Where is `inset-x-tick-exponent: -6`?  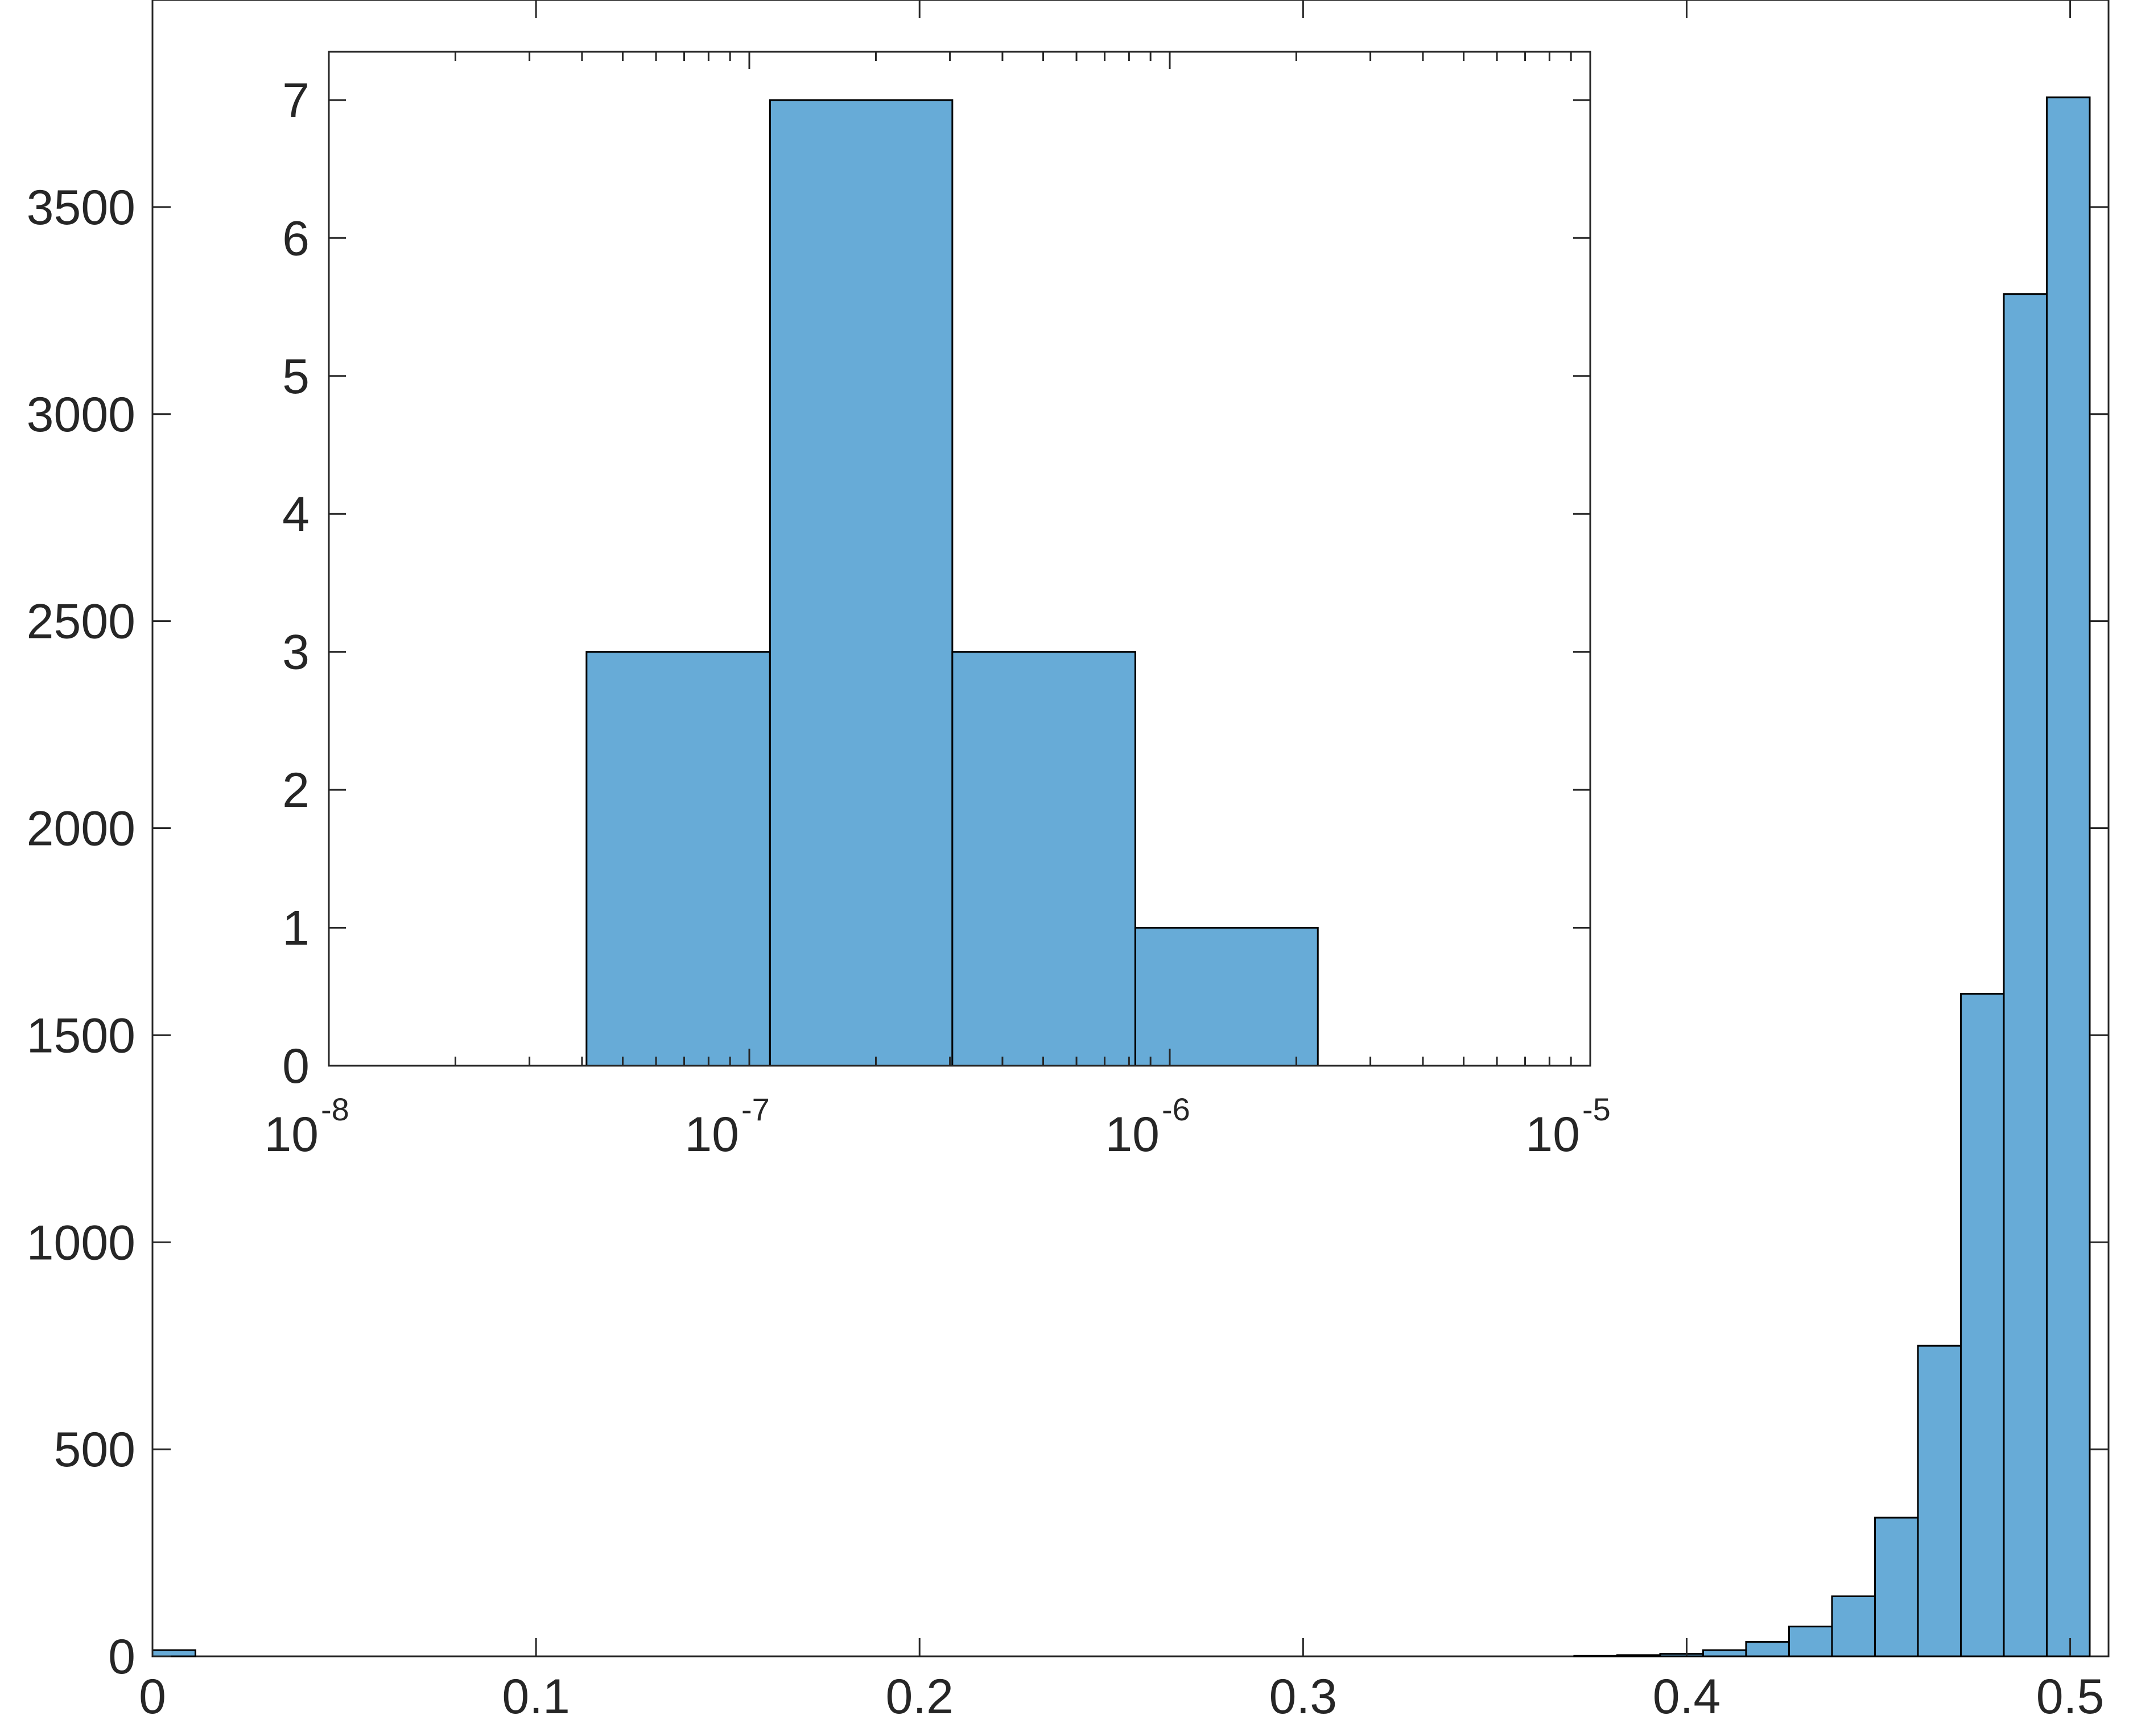 inset-x-tick-exponent: -6 is located at coordinates (1176, 1109).